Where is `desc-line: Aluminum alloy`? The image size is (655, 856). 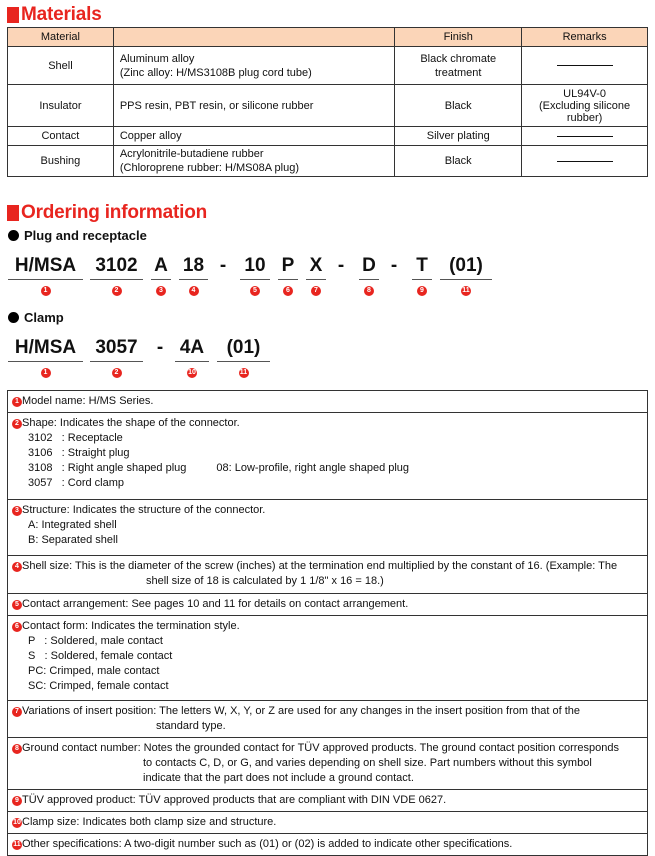 desc-line: Aluminum alloy is located at coordinates (157, 58).